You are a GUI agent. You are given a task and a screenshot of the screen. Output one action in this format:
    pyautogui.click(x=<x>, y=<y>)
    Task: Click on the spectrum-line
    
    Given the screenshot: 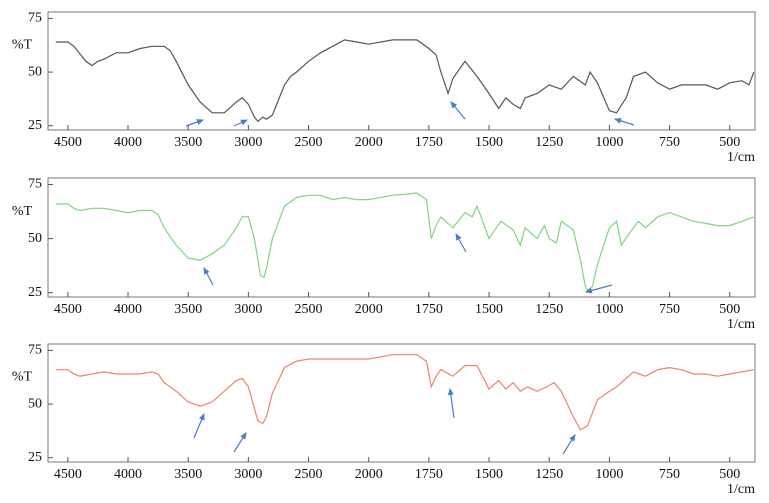 What is the action you would take?
    pyautogui.click(x=404, y=392)
    